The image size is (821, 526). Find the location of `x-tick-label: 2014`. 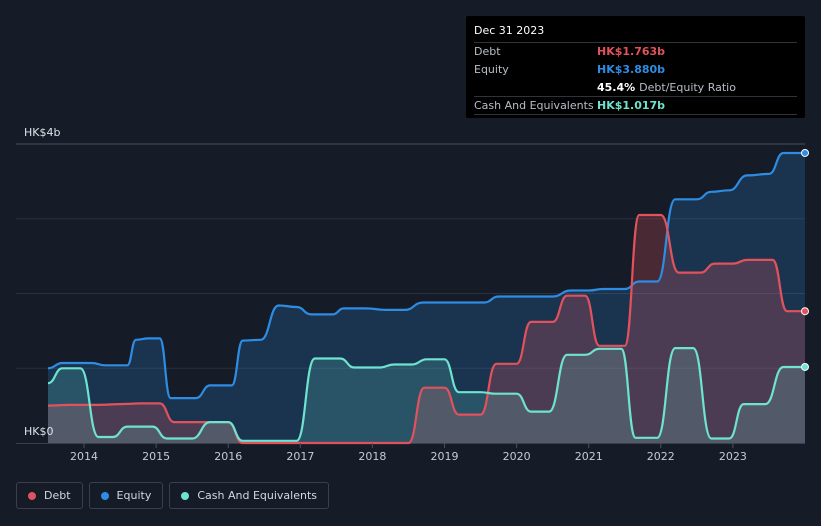

x-tick-label: 2014 is located at coordinates (84, 456).